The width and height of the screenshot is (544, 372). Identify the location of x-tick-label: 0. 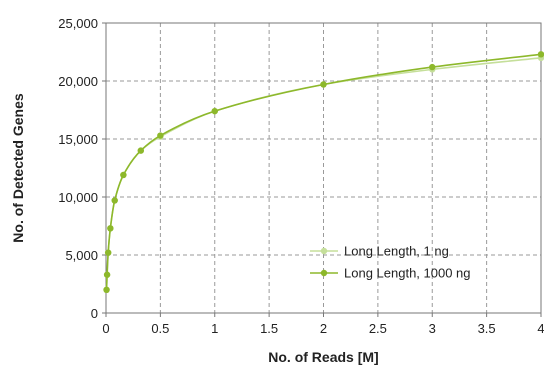
(105, 328).